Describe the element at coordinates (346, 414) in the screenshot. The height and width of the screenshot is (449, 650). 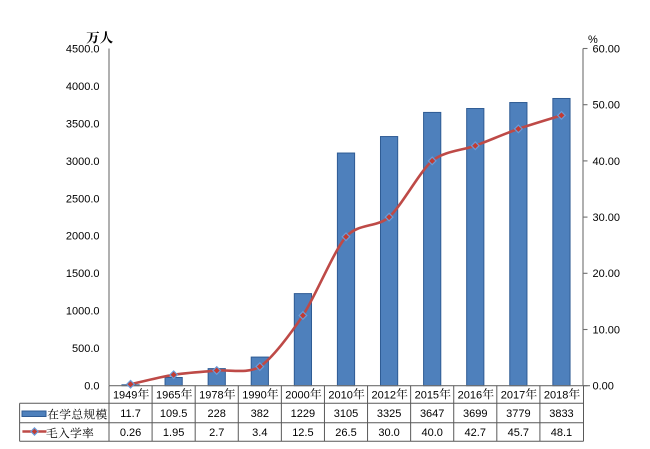
I see `svg-text: 3105` at that location.